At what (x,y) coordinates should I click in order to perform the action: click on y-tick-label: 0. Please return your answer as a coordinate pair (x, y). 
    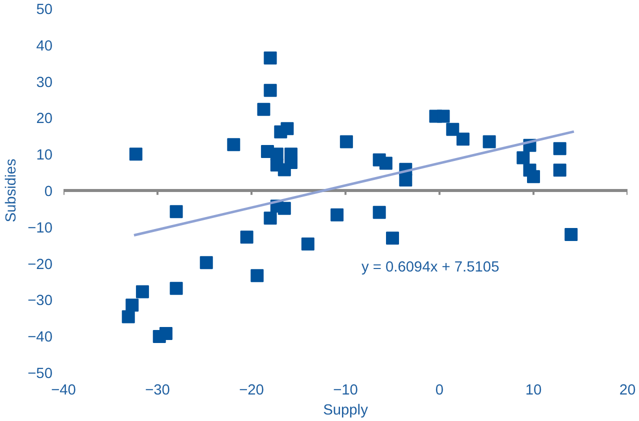
    Looking at the image, I should click on (48, 192).